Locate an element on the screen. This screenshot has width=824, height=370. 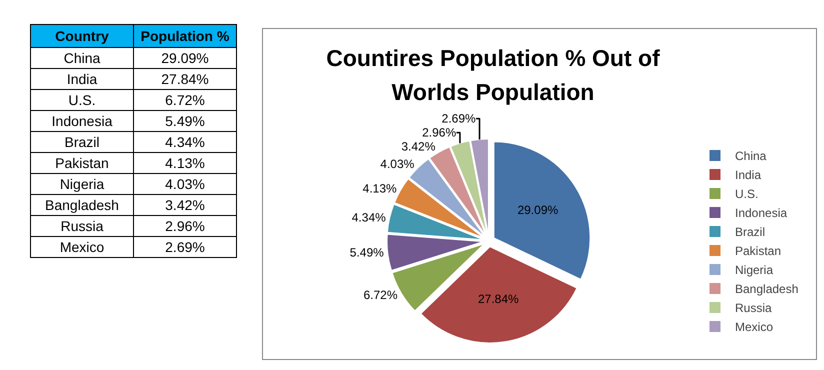
data-label: 5.49% is located at coordinates (367, 253).